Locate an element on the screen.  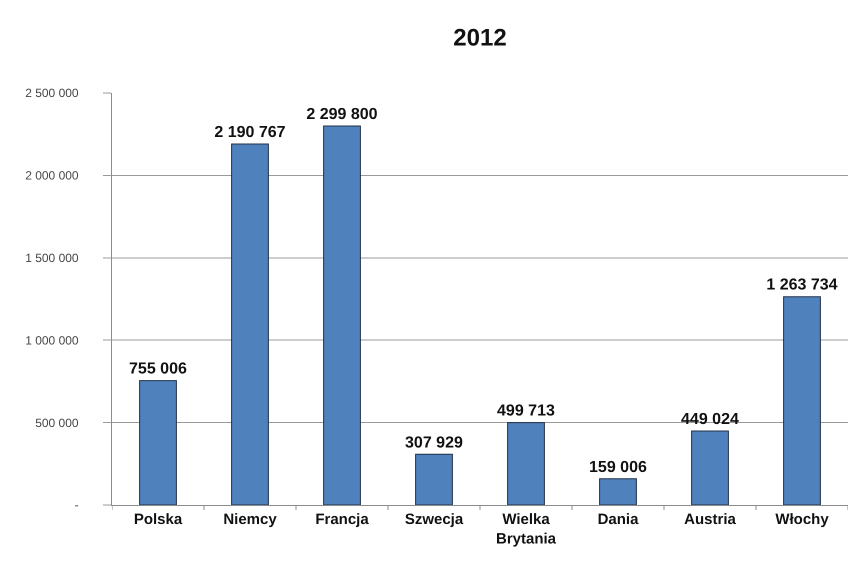
data-label: 307 929 is located at coordinates (434, 443).